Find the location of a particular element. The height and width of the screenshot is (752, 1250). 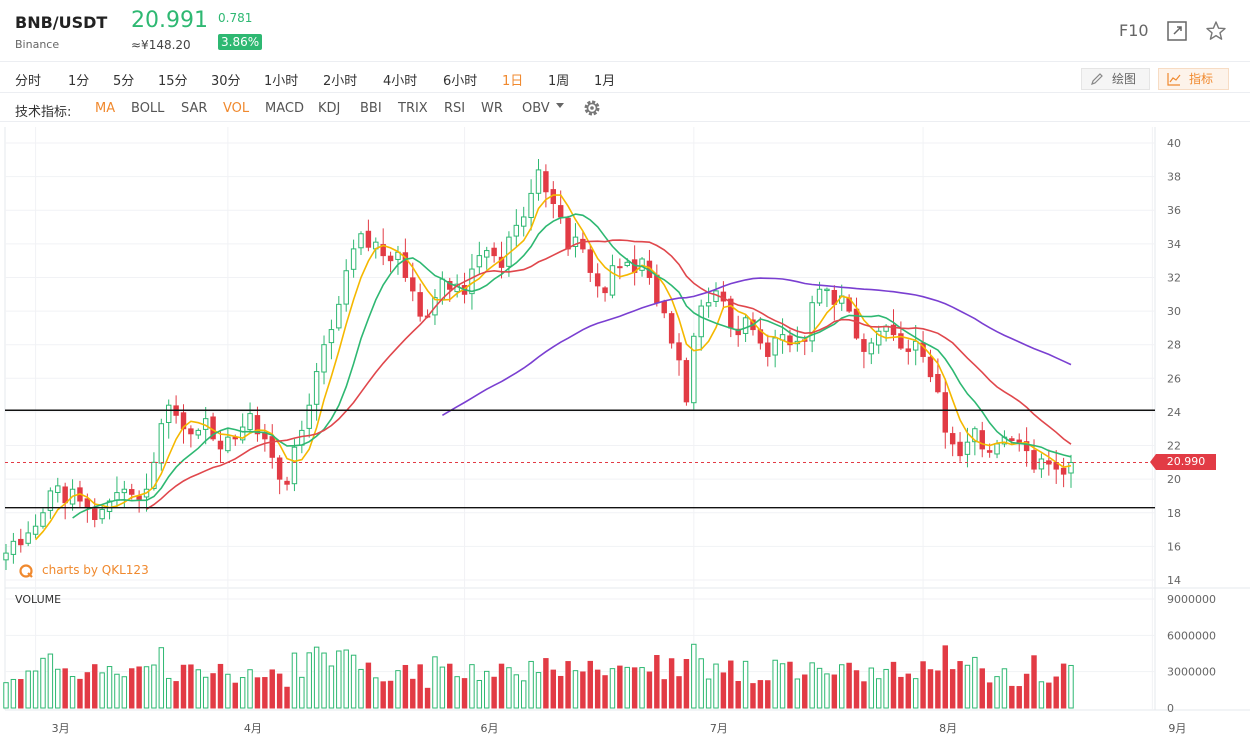

last-price-tag: 20.990 is located at coordinates (1183, 462).